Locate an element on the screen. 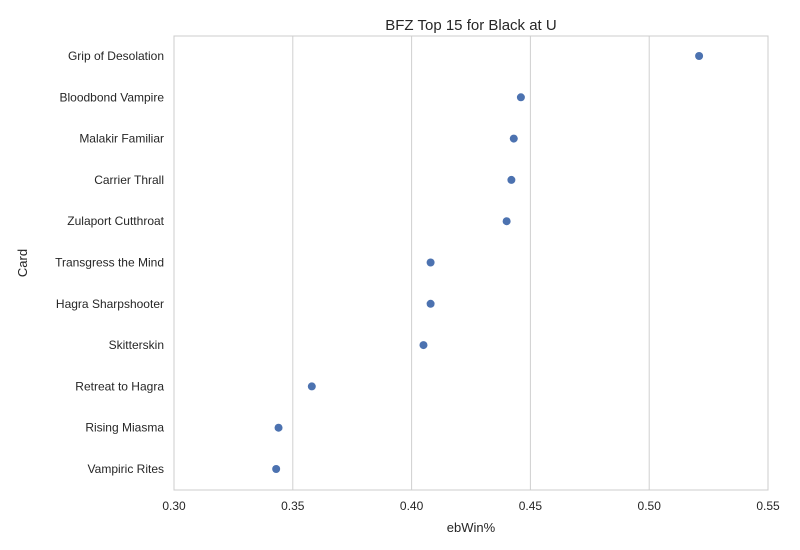 The width and height of the screenshot is (800, 550). y-tick-label: Retreat to Hagra is located at coordinates (119, 386).